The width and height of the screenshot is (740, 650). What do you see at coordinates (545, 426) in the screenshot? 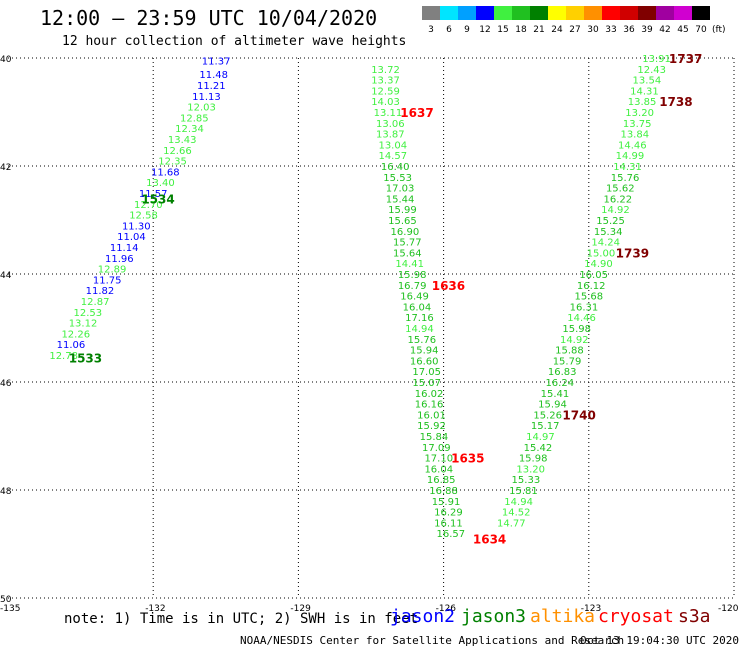
I see `wave-height-value: 15.17` at bounding box center [545, 426].